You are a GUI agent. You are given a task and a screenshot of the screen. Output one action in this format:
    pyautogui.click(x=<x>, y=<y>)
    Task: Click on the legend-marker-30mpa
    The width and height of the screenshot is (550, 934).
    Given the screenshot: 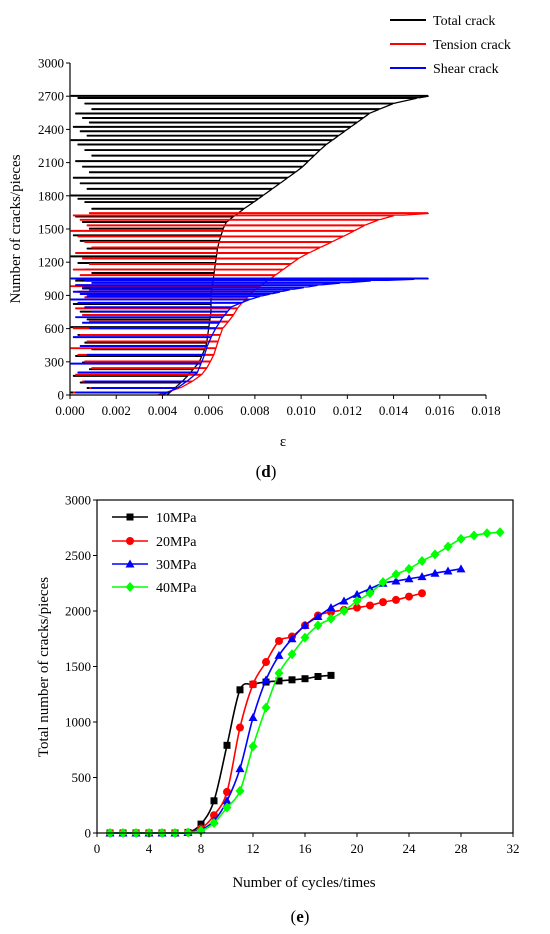 What is the action you would take?
    pyautogui.click(x=130, y=563)
    